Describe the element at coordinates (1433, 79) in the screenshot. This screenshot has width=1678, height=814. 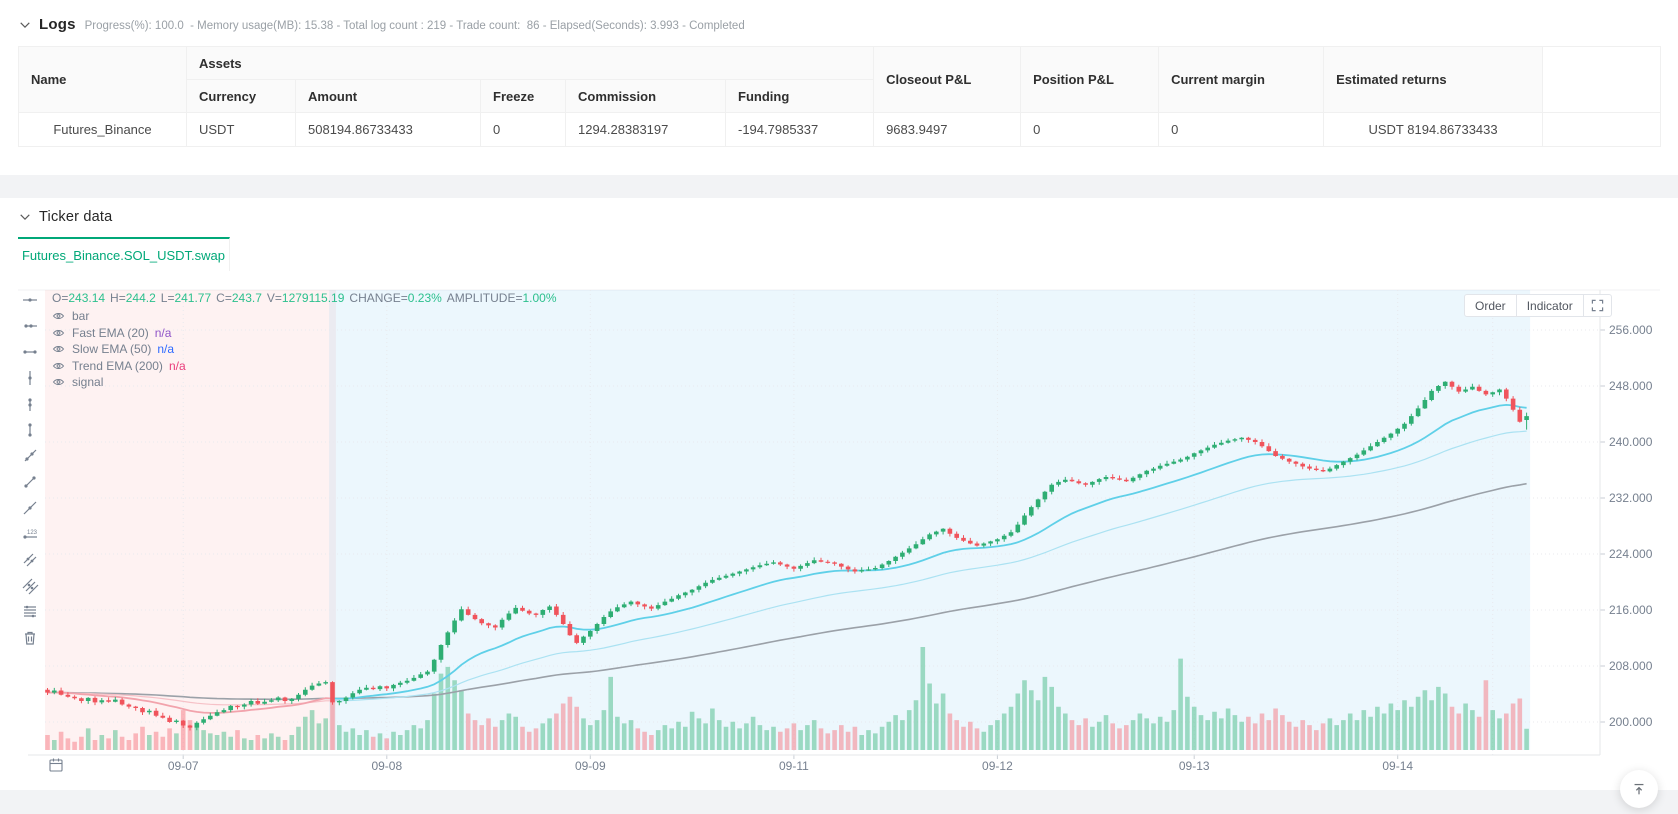
I see `col-header-estimated: Estimated returns` at that location.